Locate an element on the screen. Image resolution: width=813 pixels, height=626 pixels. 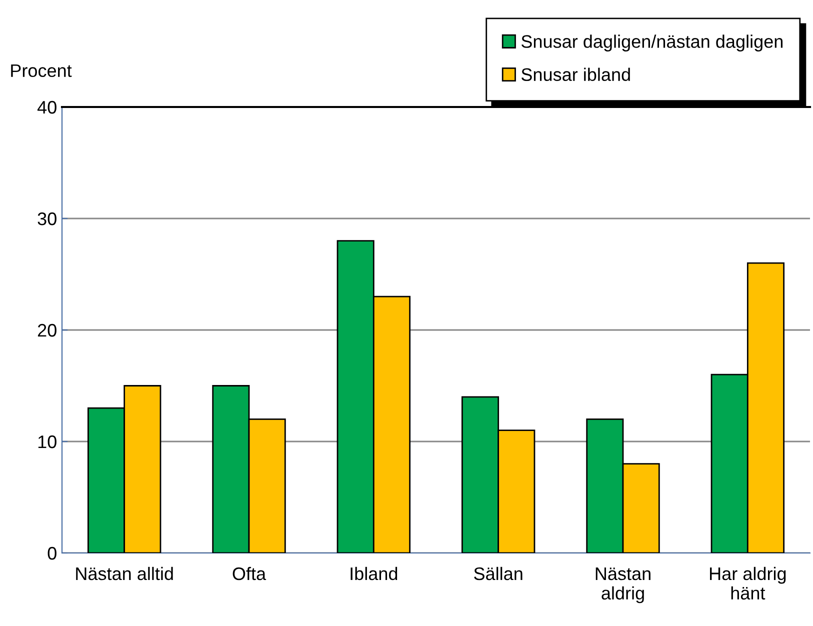
x-tick-label: Ibland is located at coordinates (374, 573).